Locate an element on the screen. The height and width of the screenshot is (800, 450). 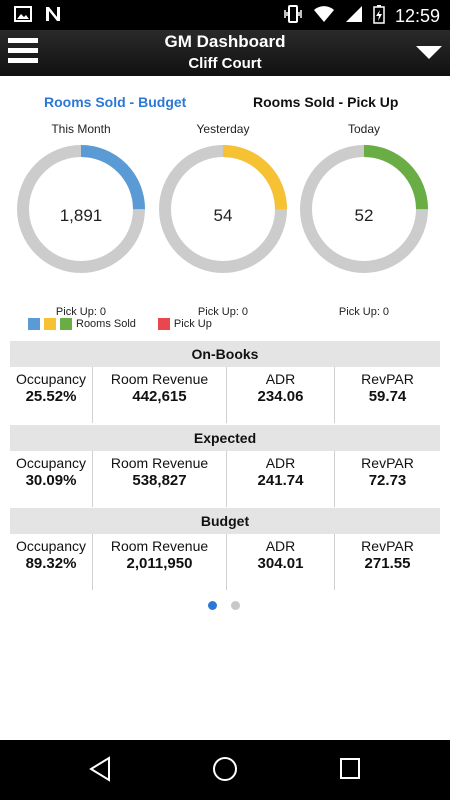
n-app-icon is located at coordinates (53, 16).